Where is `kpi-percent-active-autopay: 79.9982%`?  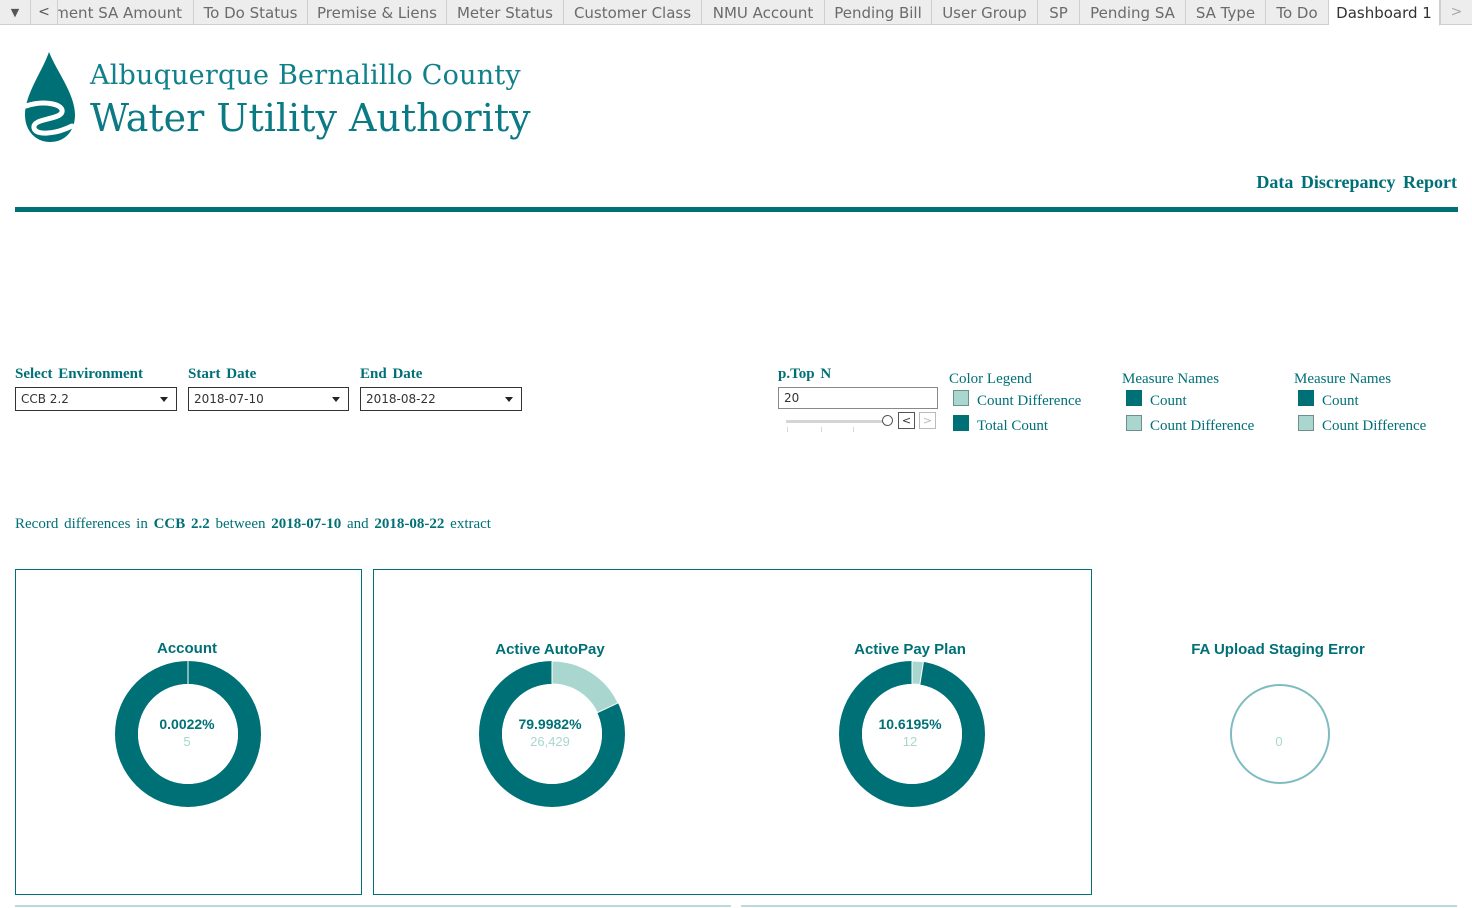 kpi-percent-active-autopay: 79.9982% is located at coordinates (550, 724).